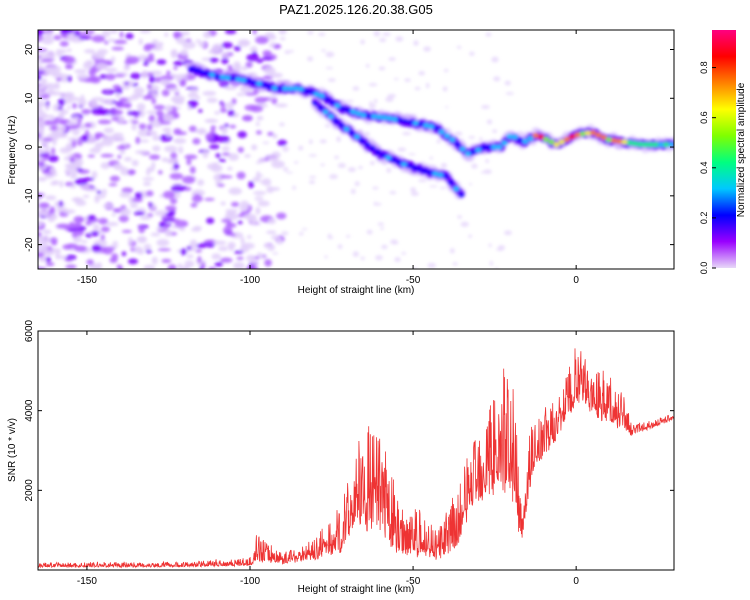  Describe the element at coordinates (12, 150) in the screenshot. I see `spectrogram-y-label: Frequency (Hz)` at that location.